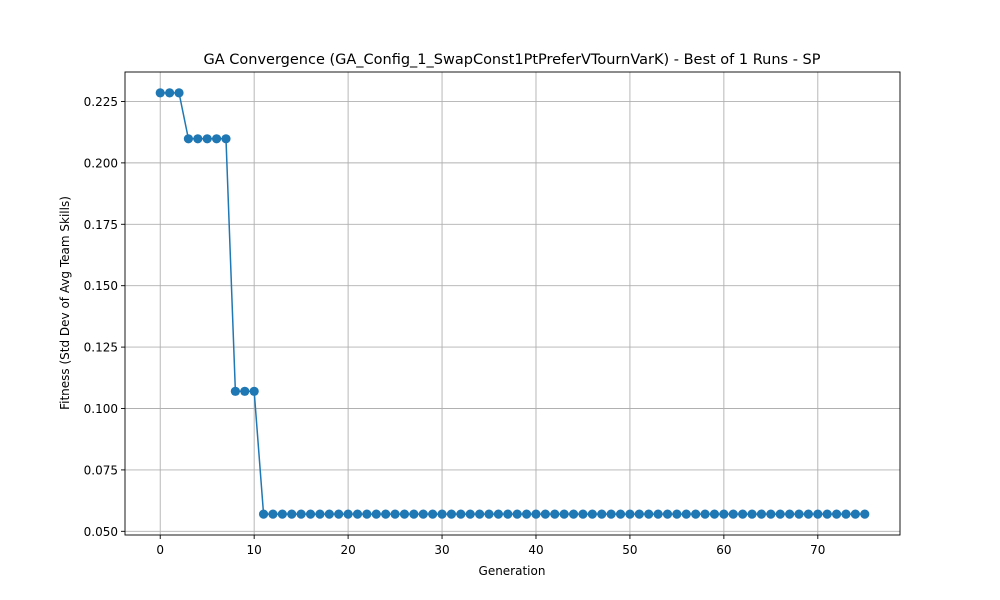 This screenshot has width=1000, height=600. What do you see at coordinates (101, 409) in the screenshot?
I see `y-tick-label: 0.100` at bounding box center [101, 409].